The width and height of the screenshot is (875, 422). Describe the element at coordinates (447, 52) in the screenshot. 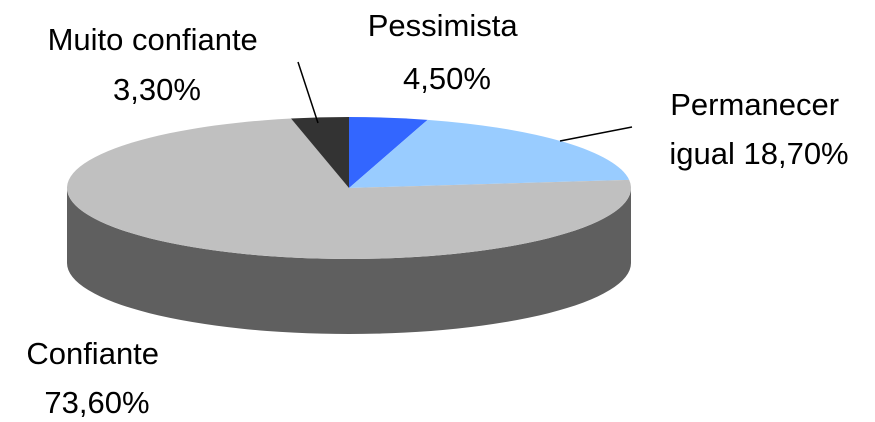

I see `slice-label-pessimista: Pessimista 4,50%` at that location.